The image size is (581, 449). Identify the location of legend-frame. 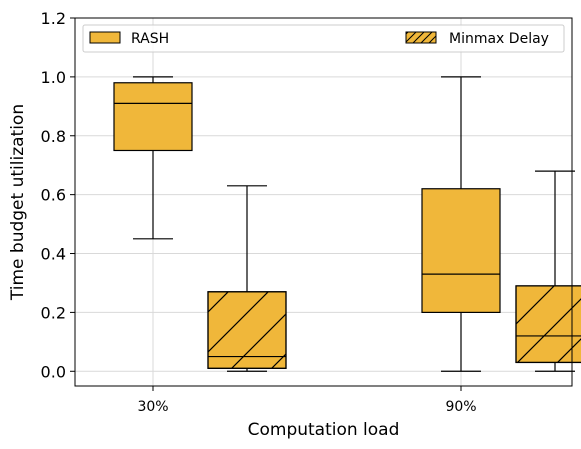
(323, 38).